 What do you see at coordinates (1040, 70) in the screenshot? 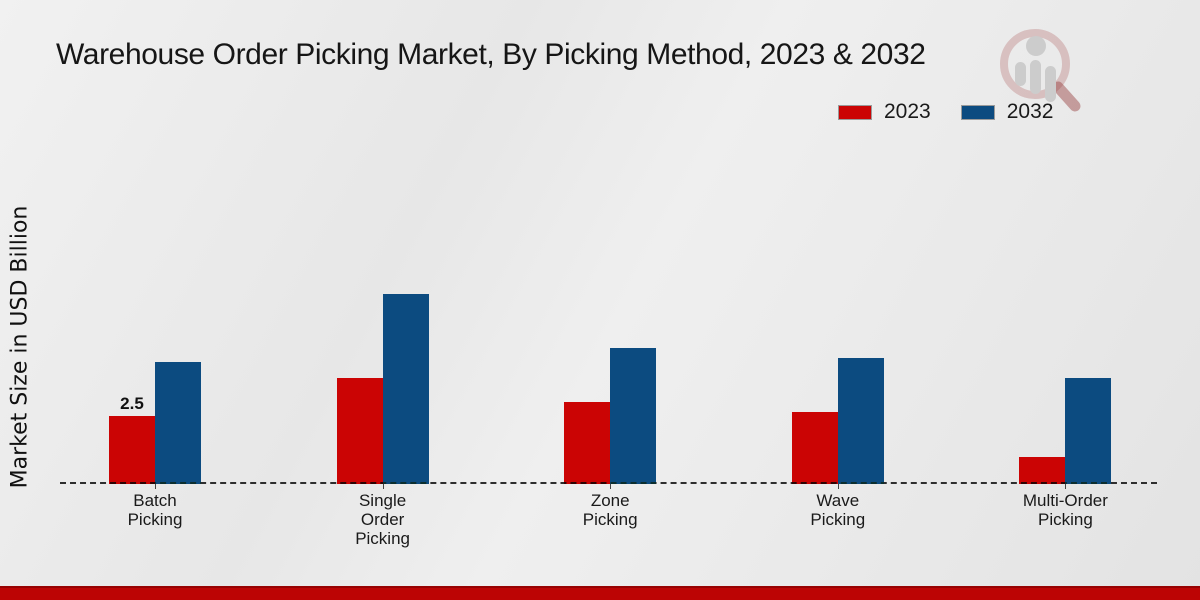
I see `magnifier-bar-chart-logo-icon` at bounding box center [1040, 70].